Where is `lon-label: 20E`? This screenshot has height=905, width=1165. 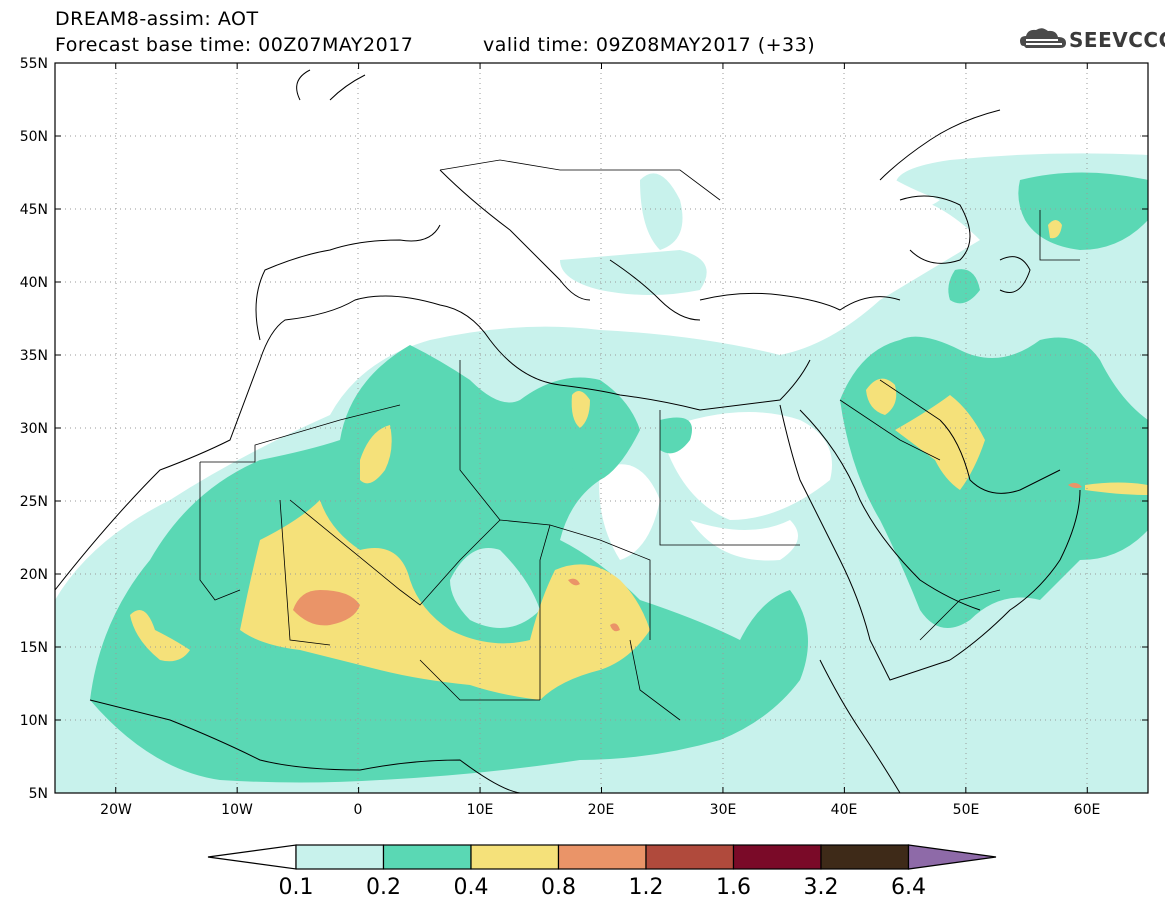
lon-label: 20E is located at coordinates (601, 810).